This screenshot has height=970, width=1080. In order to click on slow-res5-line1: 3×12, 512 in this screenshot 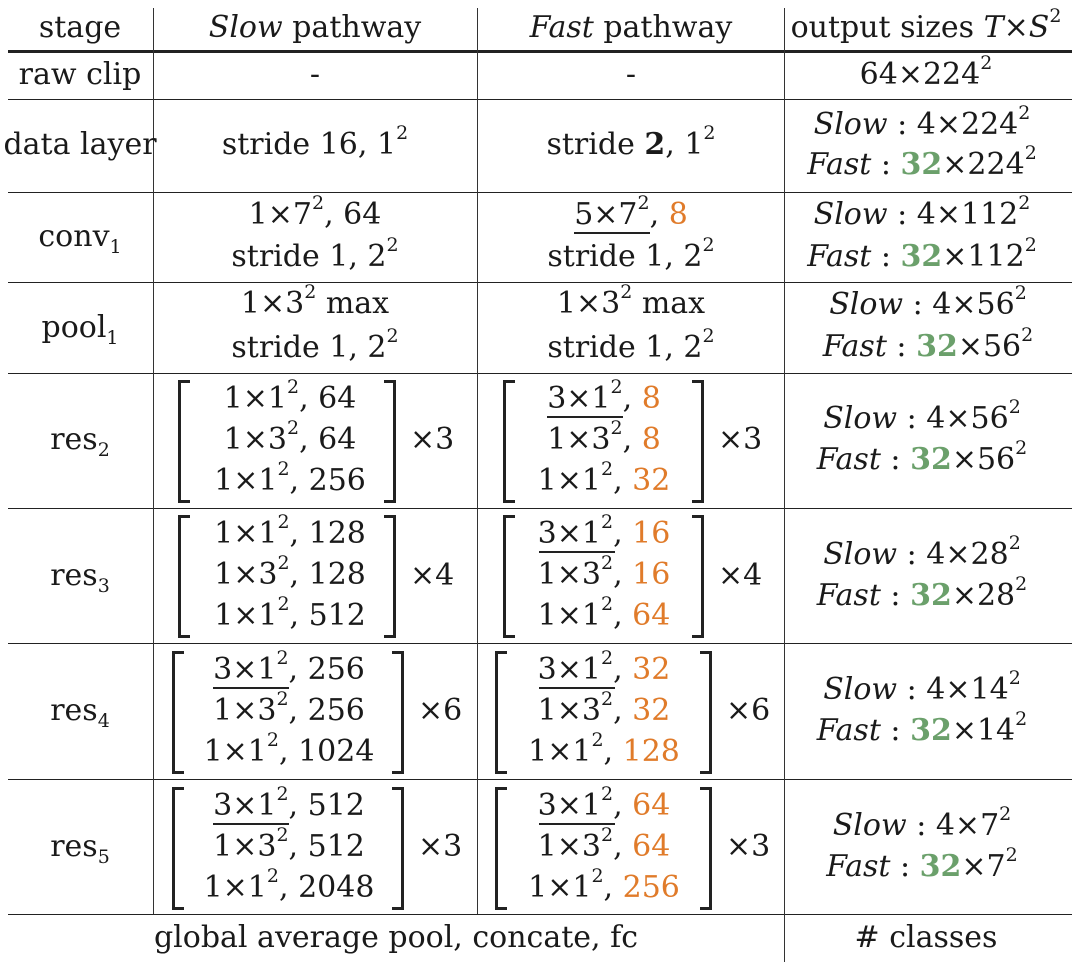, I will do `click(289, 803)`.